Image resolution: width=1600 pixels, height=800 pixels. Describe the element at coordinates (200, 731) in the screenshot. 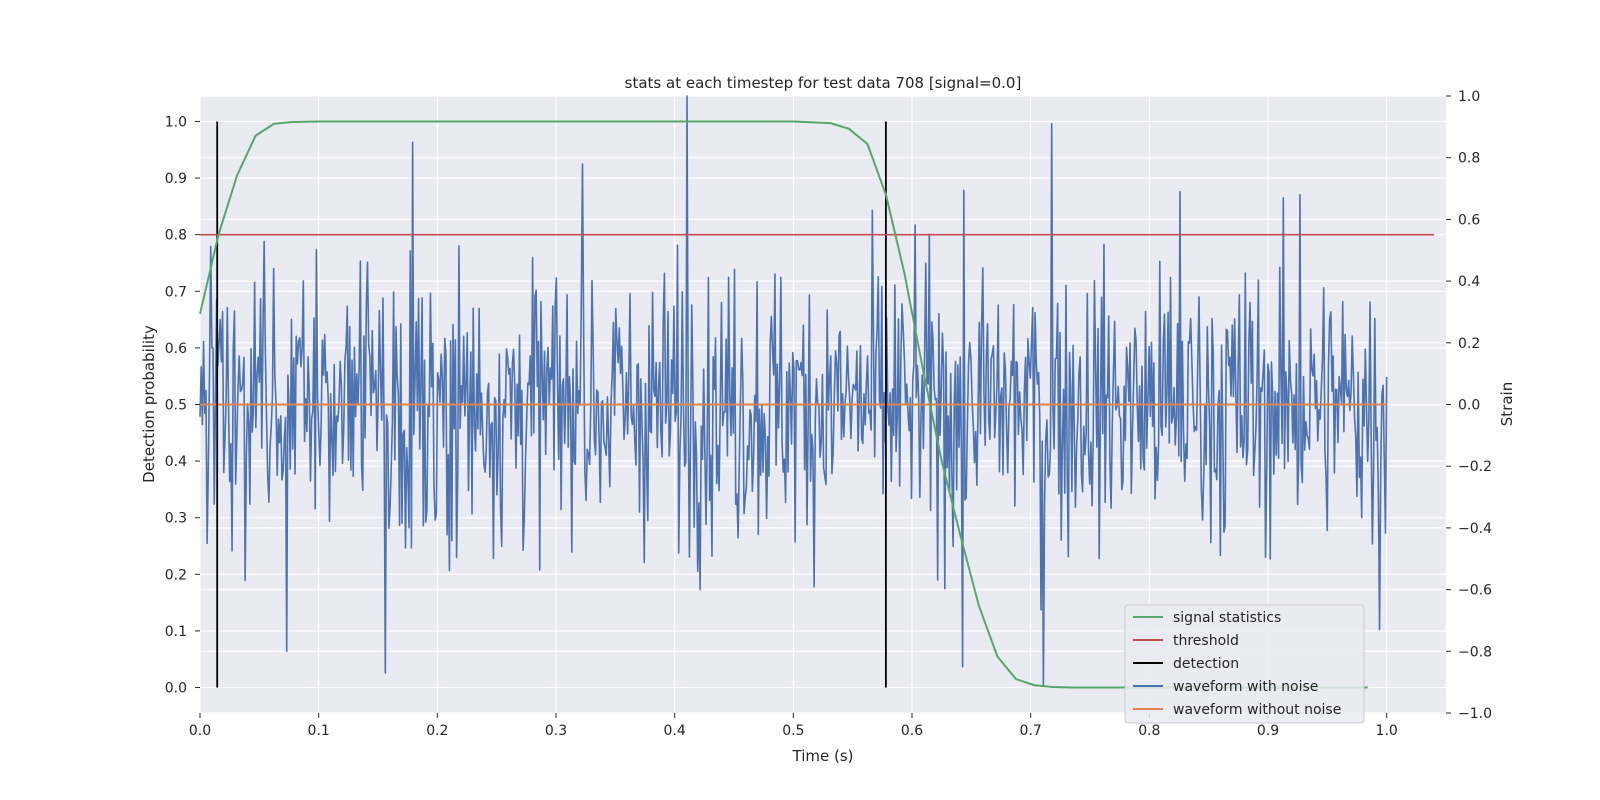

I see `x-tick-label: 0.0` at that location.